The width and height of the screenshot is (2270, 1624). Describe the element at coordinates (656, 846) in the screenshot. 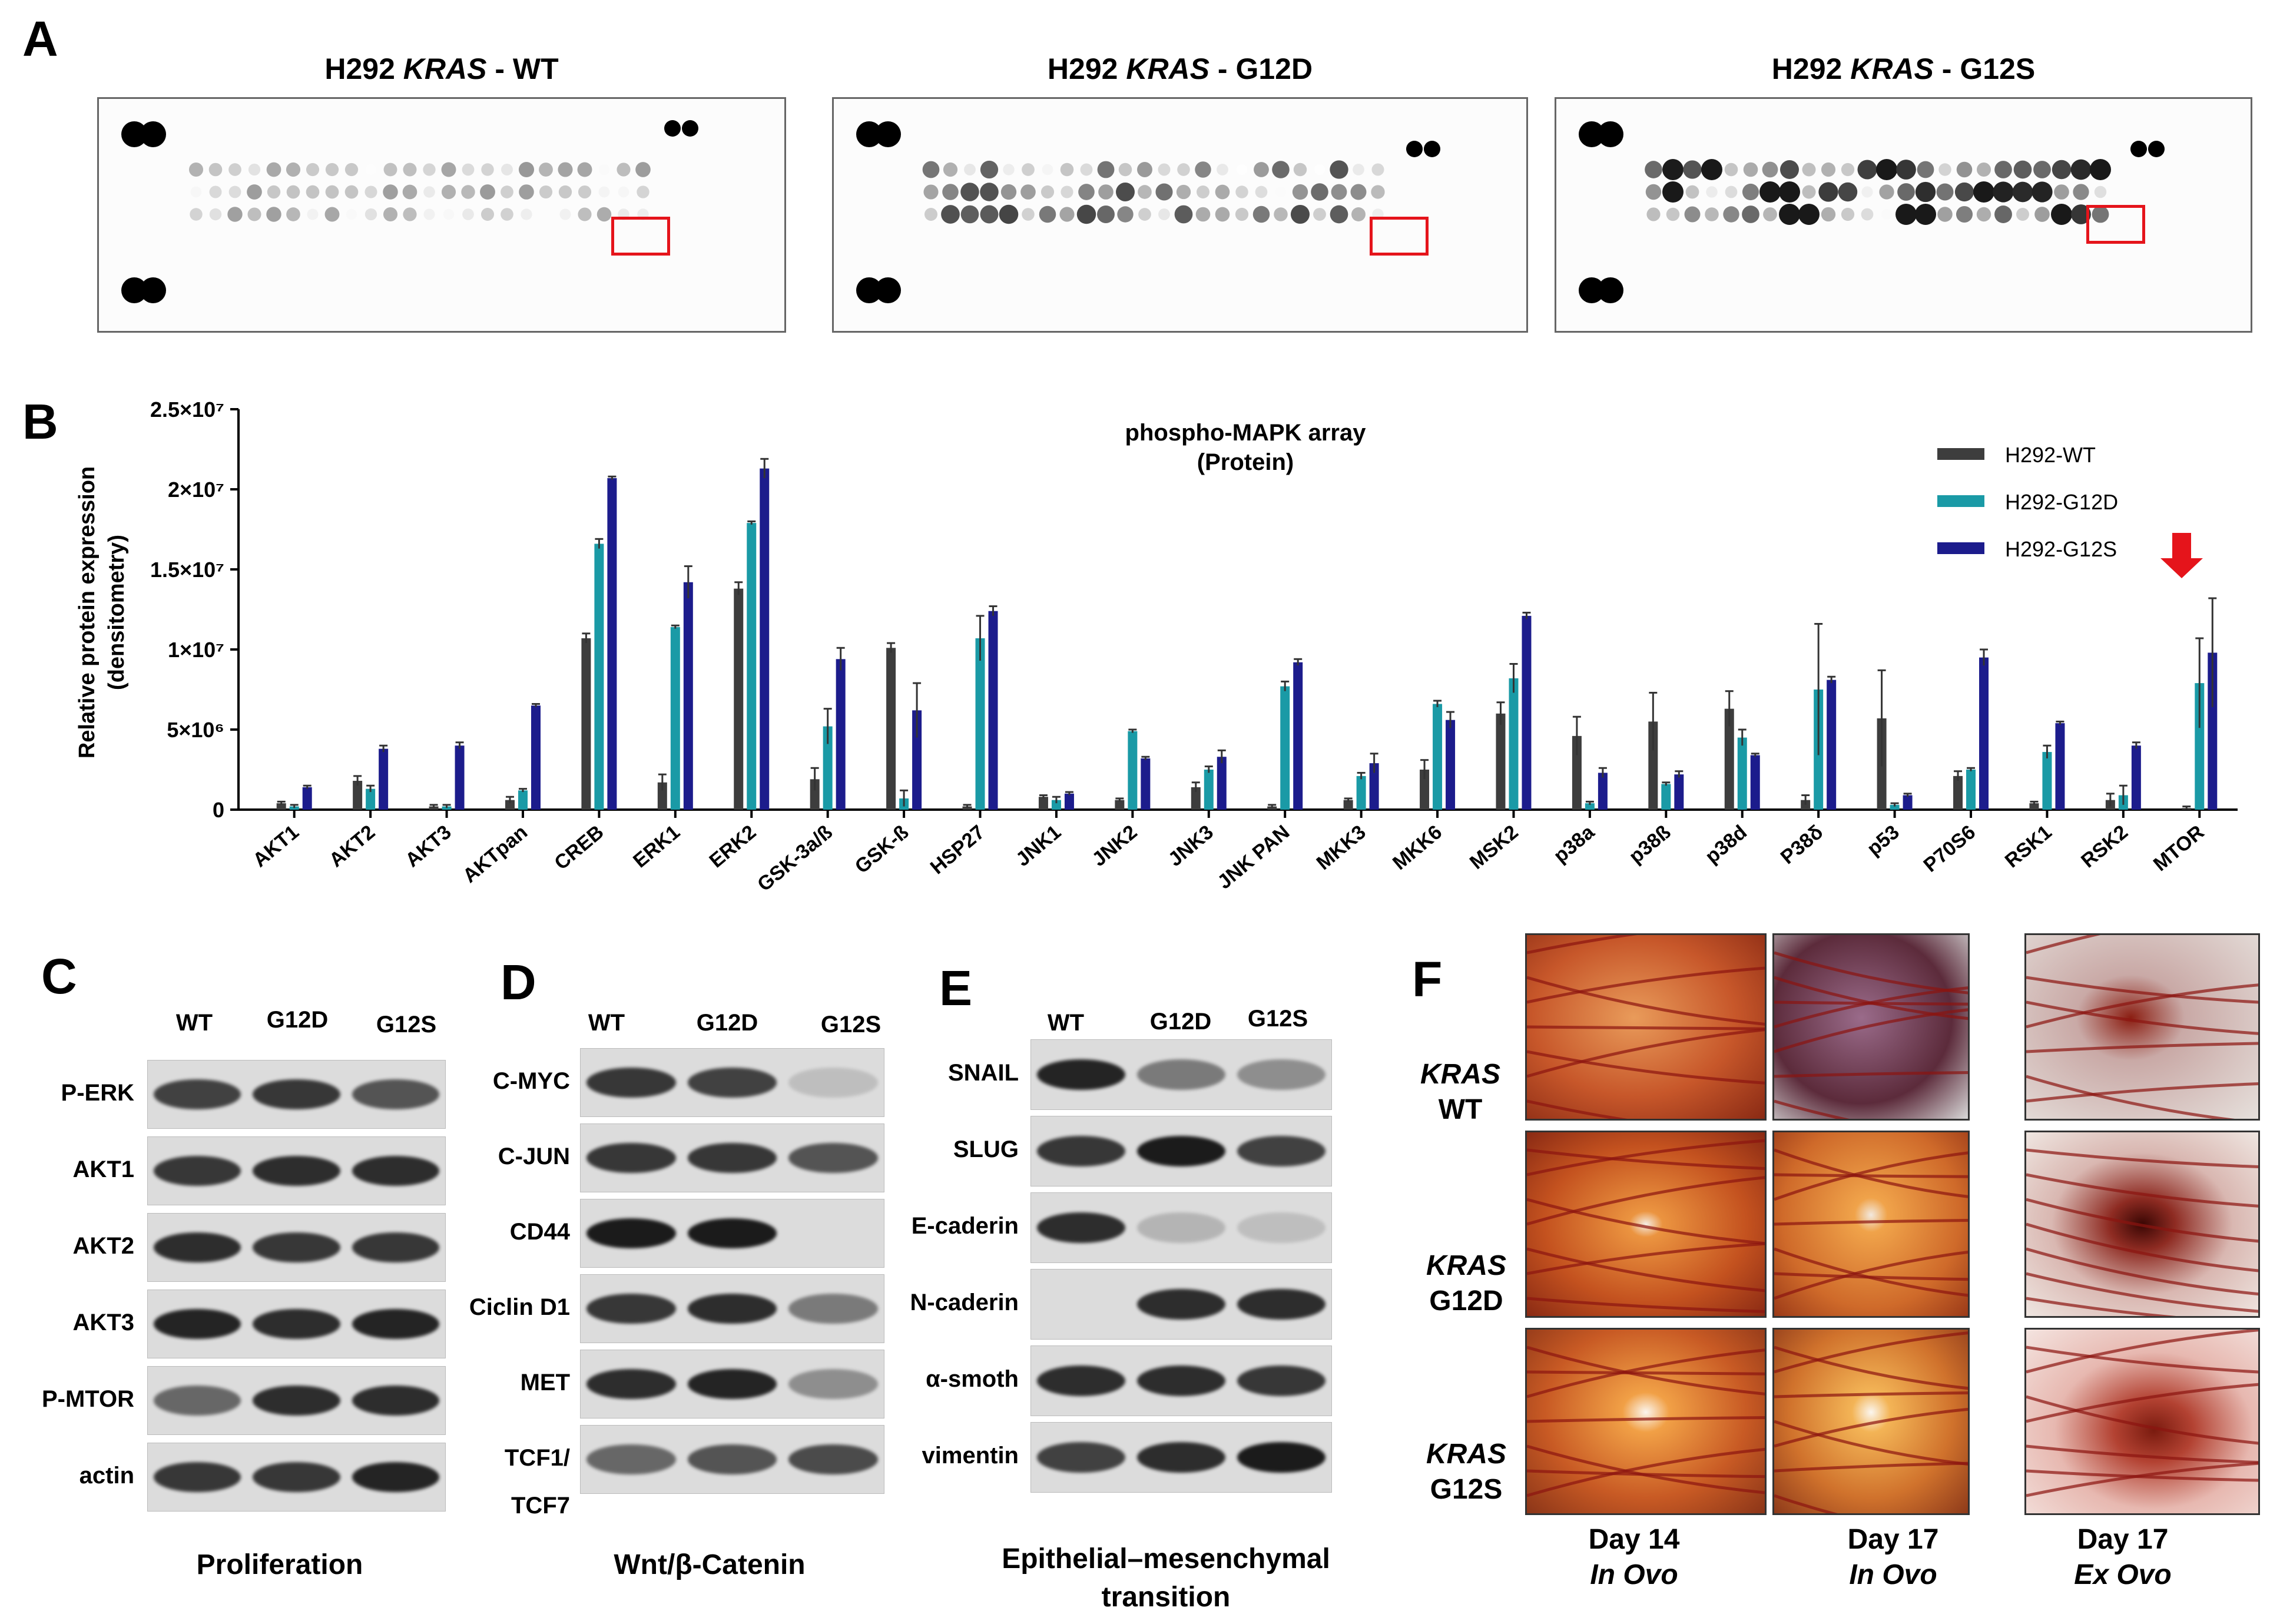

I see `x-tick-label: ERK1` at that location.